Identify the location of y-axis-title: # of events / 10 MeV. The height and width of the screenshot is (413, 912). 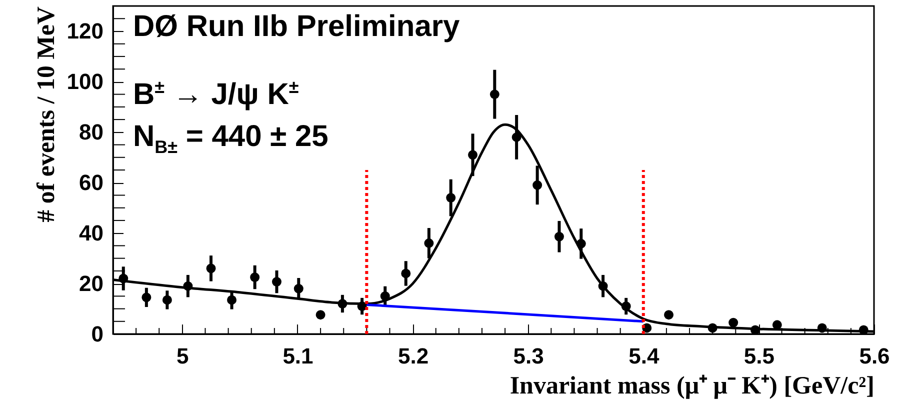
(46, 114).